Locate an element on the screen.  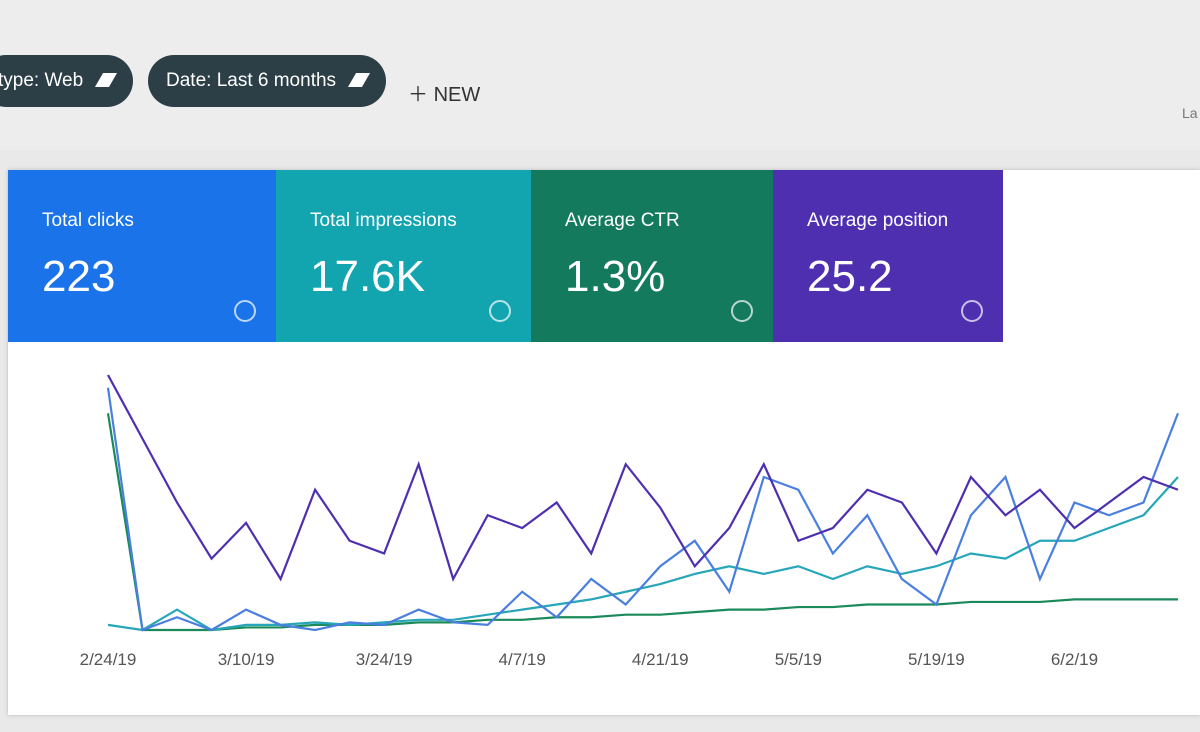
corner-text: La is located at coordinates (1190, 113).